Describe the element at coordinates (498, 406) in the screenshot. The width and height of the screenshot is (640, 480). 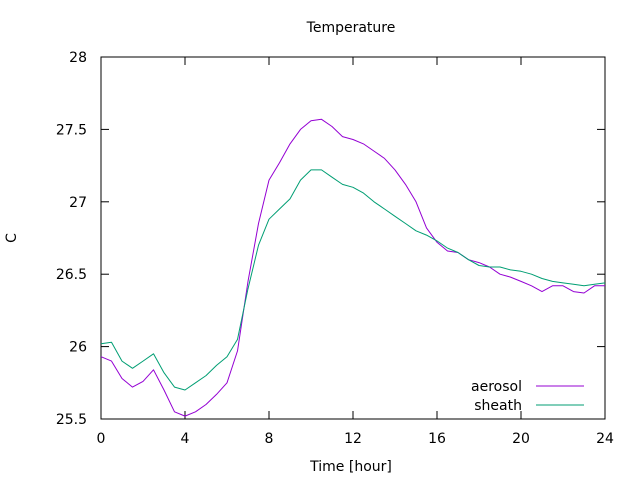
I see `legend-label-sheath: sheath` at that location.